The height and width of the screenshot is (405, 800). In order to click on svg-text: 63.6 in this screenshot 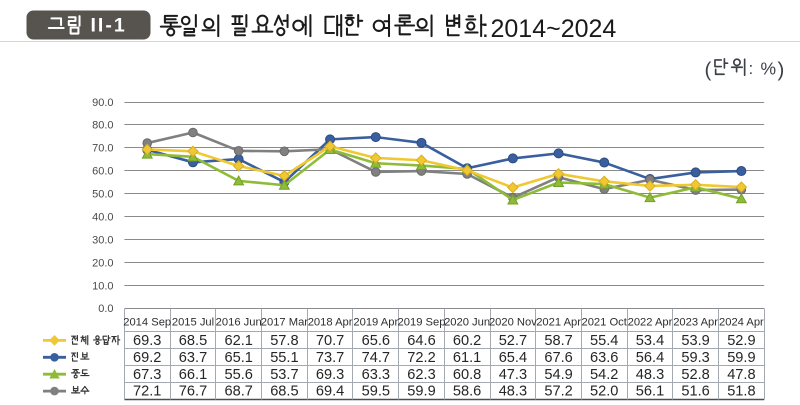, I will do `click(604, 358)`.